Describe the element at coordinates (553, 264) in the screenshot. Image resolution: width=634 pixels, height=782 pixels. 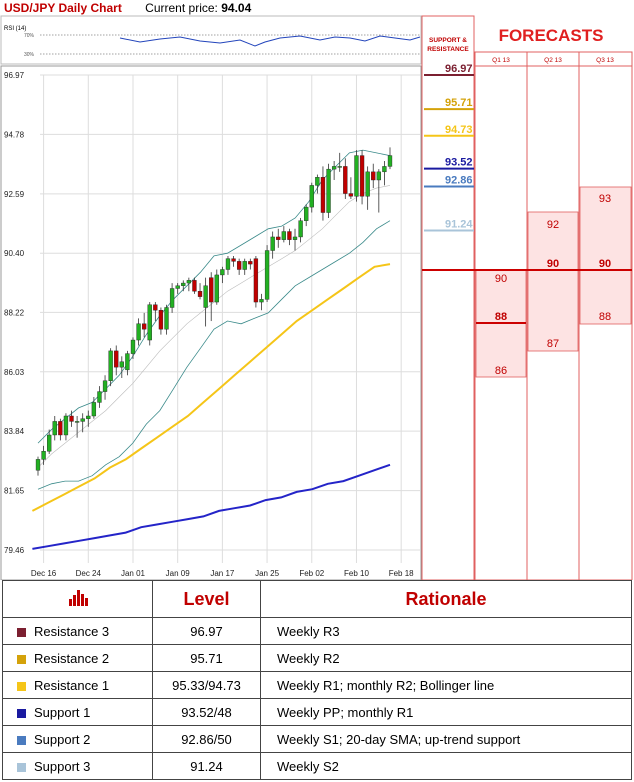
I see `forecast-q2-mid: 90` at that location.